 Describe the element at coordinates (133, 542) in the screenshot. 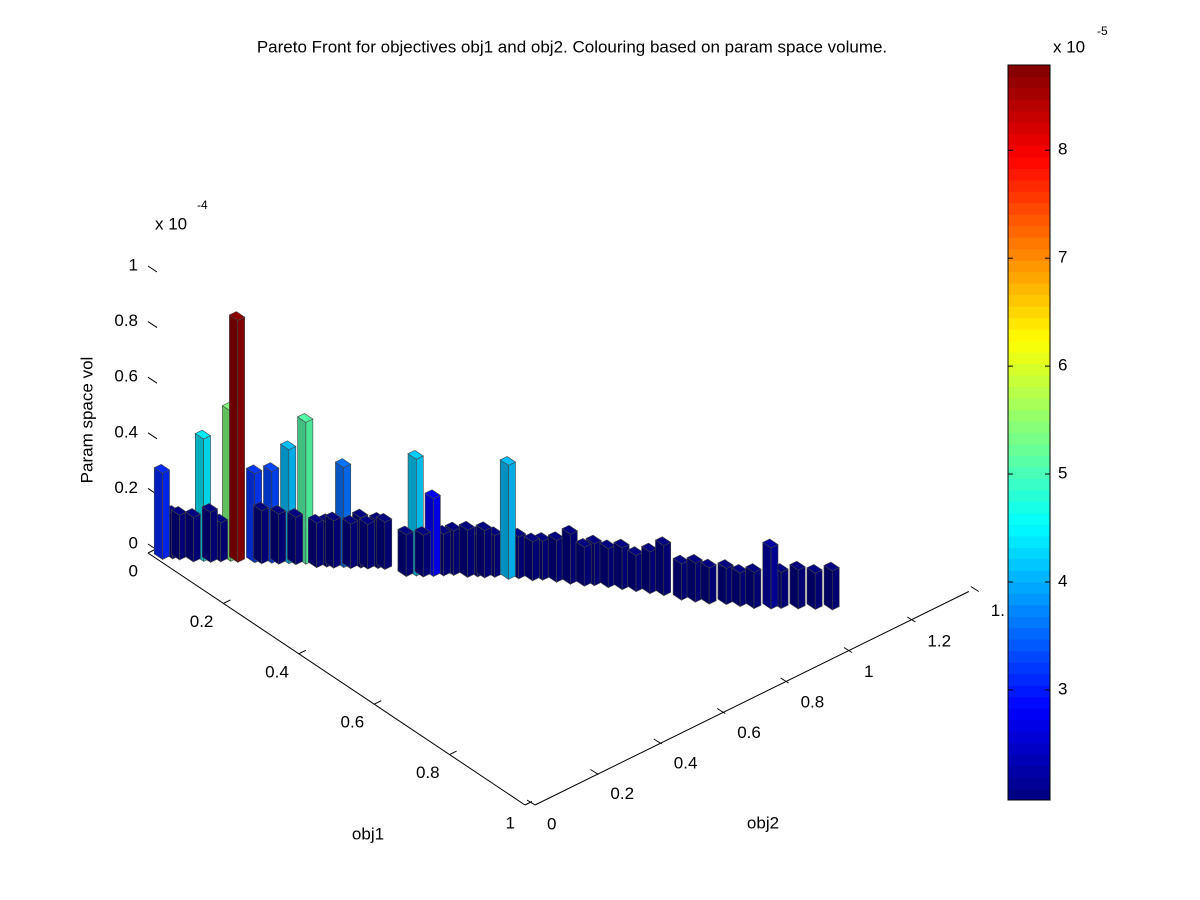

I see `z-tick-label: 0` at that location.